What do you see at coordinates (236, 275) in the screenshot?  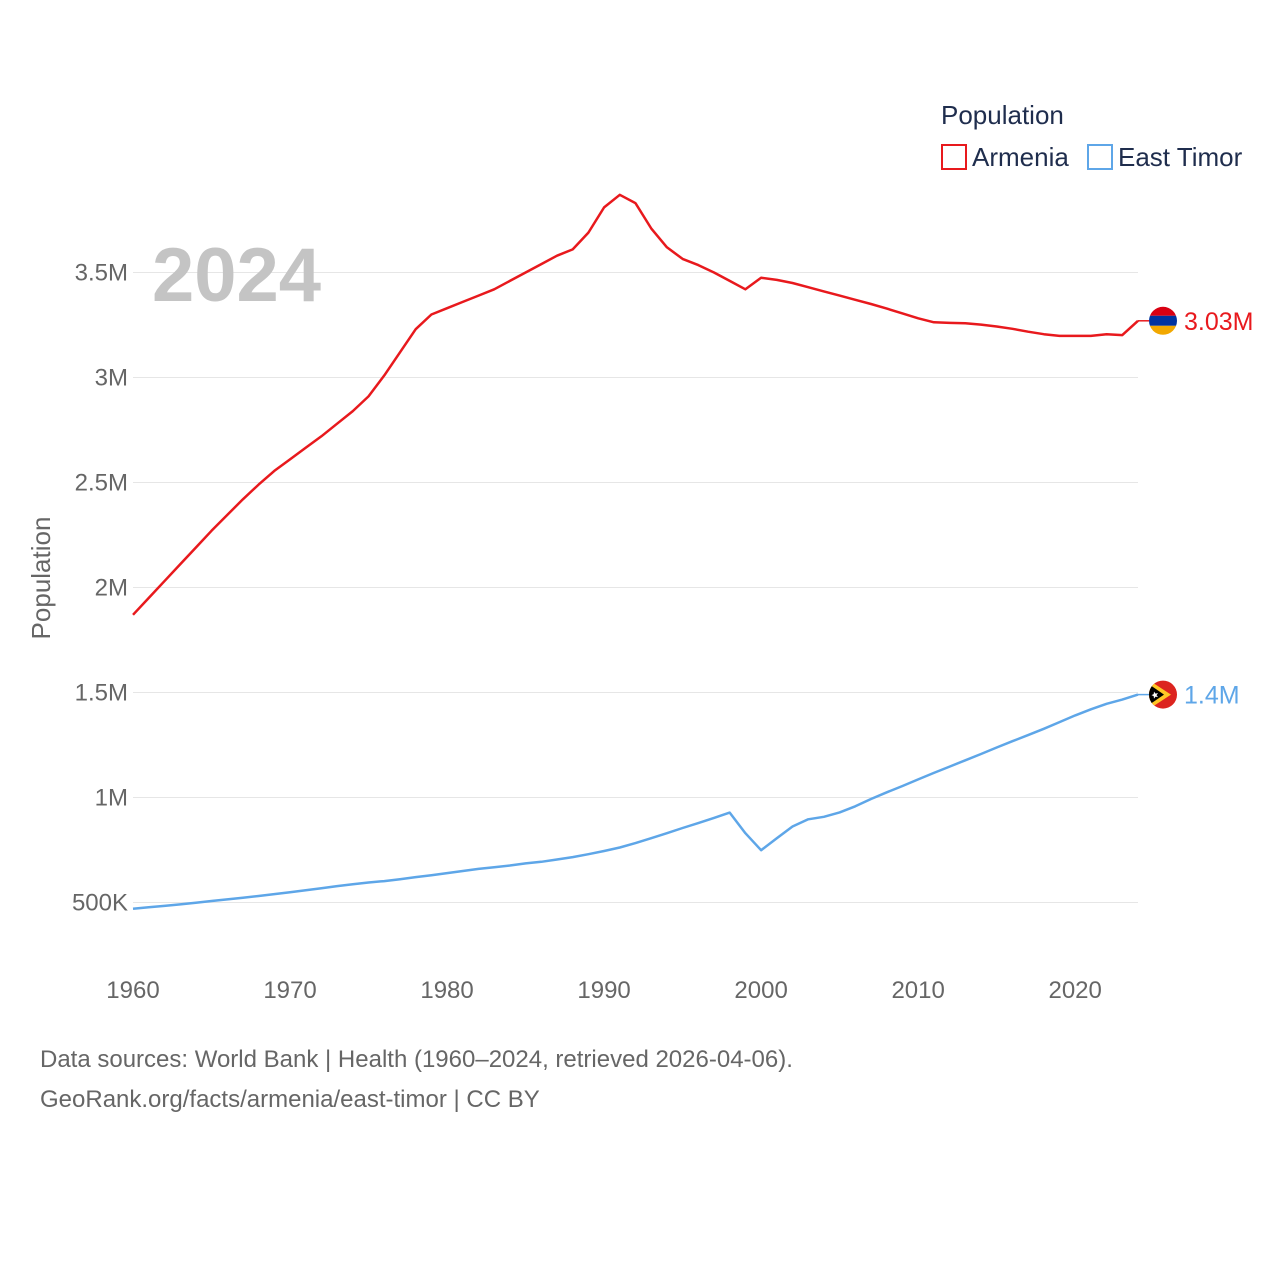 I see `year-label: 2024` at bounding box center [236, 275].